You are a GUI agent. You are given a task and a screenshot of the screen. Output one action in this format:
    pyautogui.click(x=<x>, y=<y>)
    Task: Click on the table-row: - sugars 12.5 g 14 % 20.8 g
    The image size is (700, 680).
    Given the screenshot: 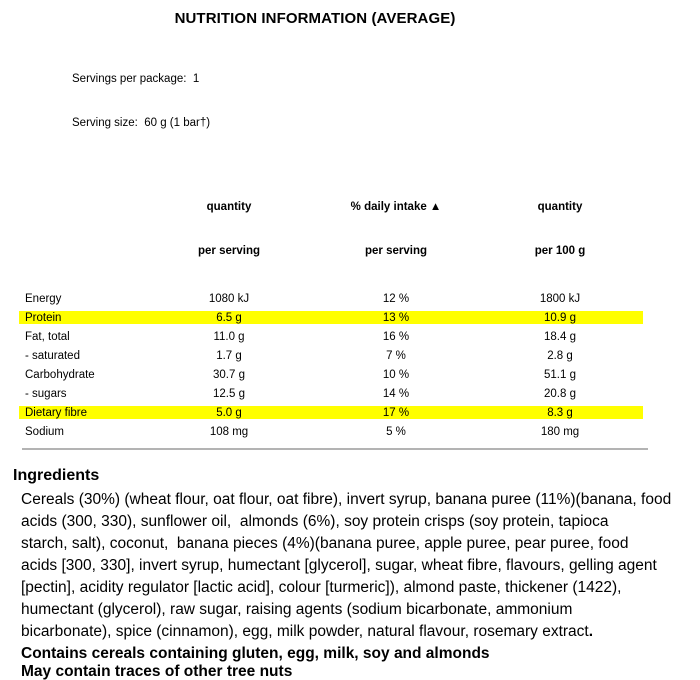 What is the action you would take?
    pyautogui.click(x=331, y=393)
    